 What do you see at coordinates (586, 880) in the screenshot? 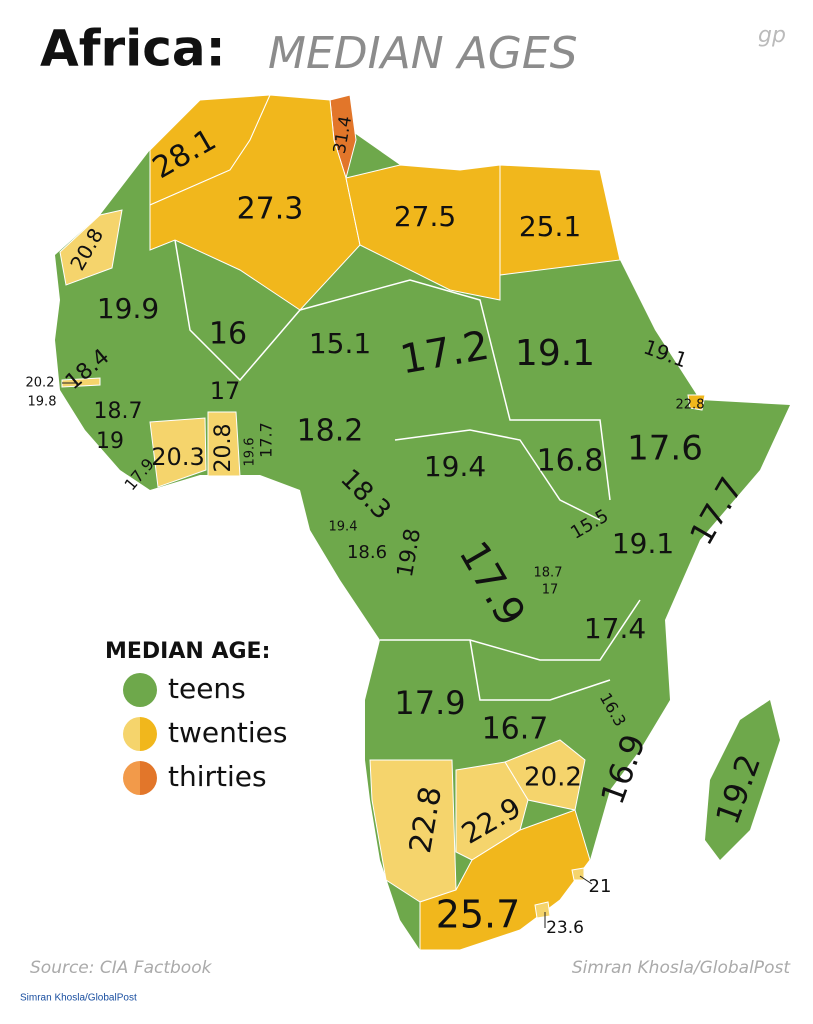
I see `leader-line` at bounding box center [586, 880].